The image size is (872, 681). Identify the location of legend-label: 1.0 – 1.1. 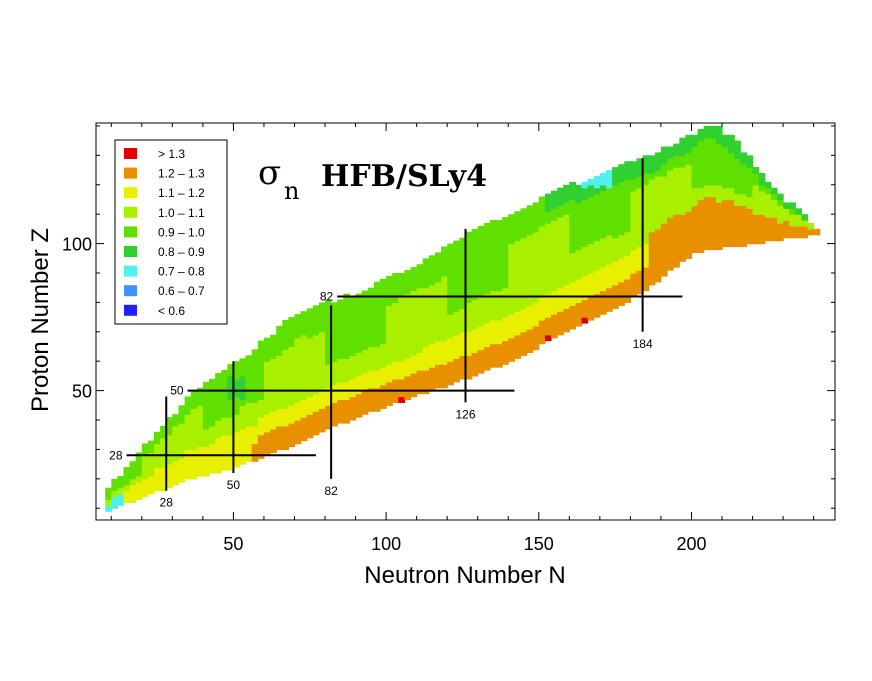
(181, 213).